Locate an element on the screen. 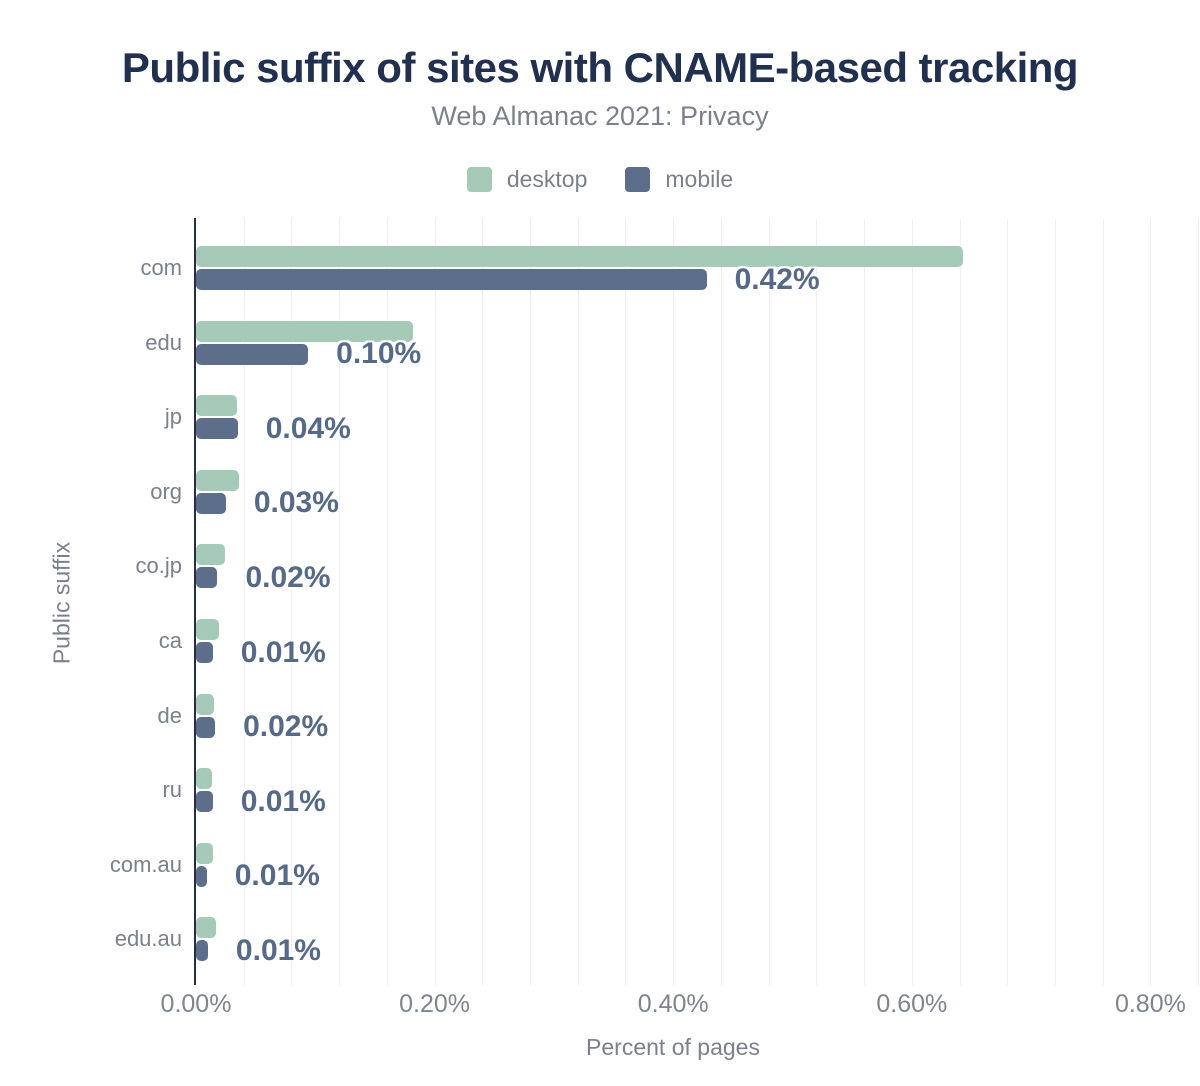 This screenshot has width=1200, height=1086. y-axis-title: Public suffix is located at coordinates (61, 603).